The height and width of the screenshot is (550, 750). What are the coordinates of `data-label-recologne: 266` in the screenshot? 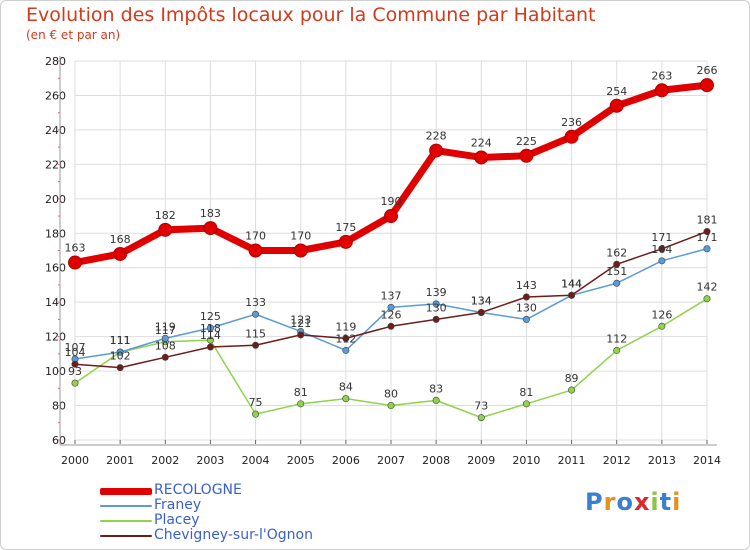 It's located at (707, 70).